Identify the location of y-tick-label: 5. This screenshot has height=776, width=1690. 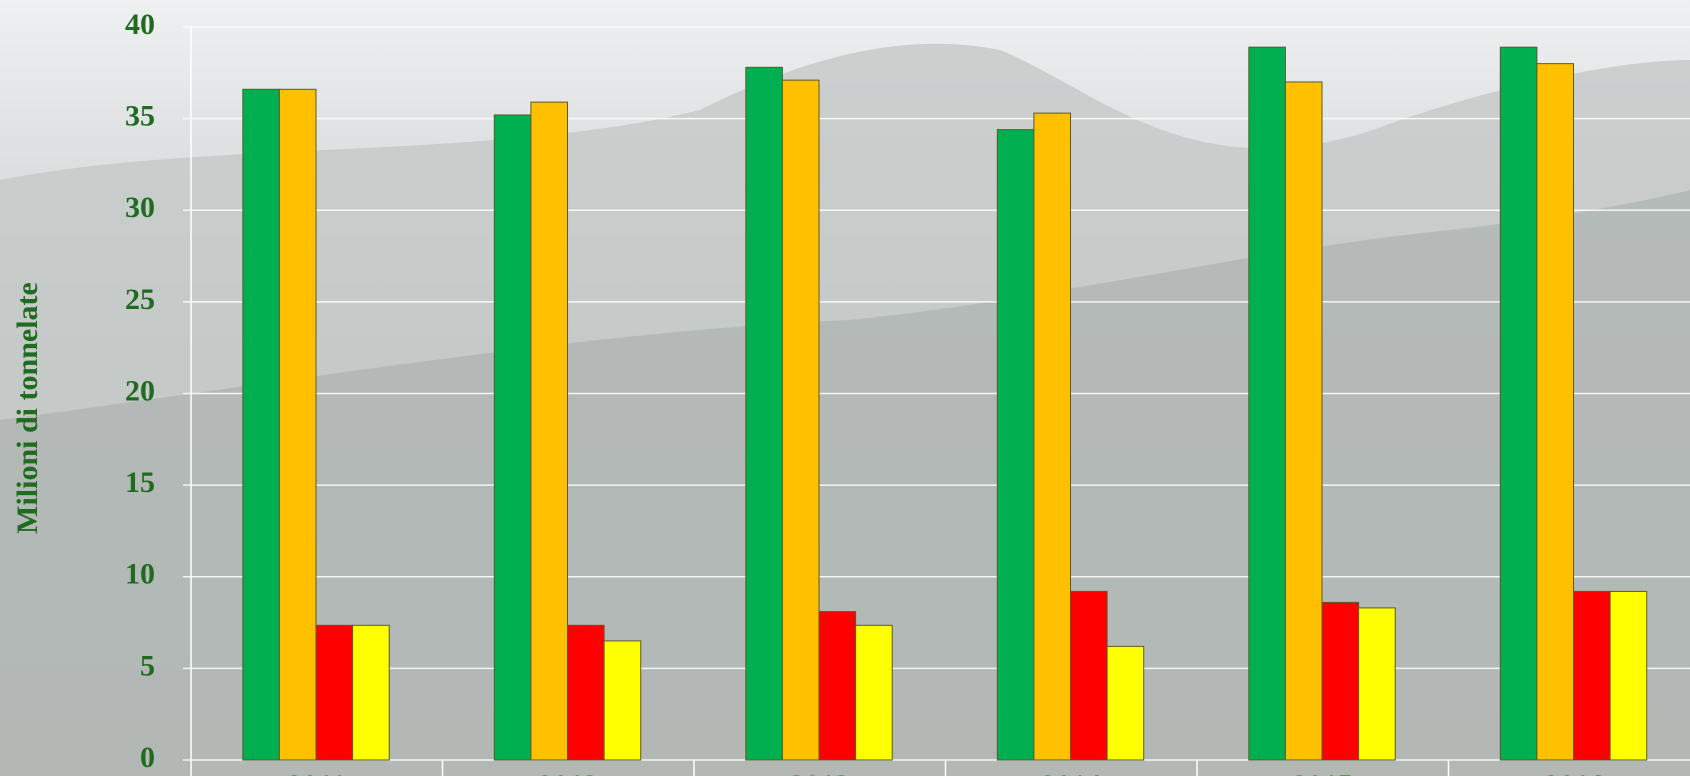
(147, 665).